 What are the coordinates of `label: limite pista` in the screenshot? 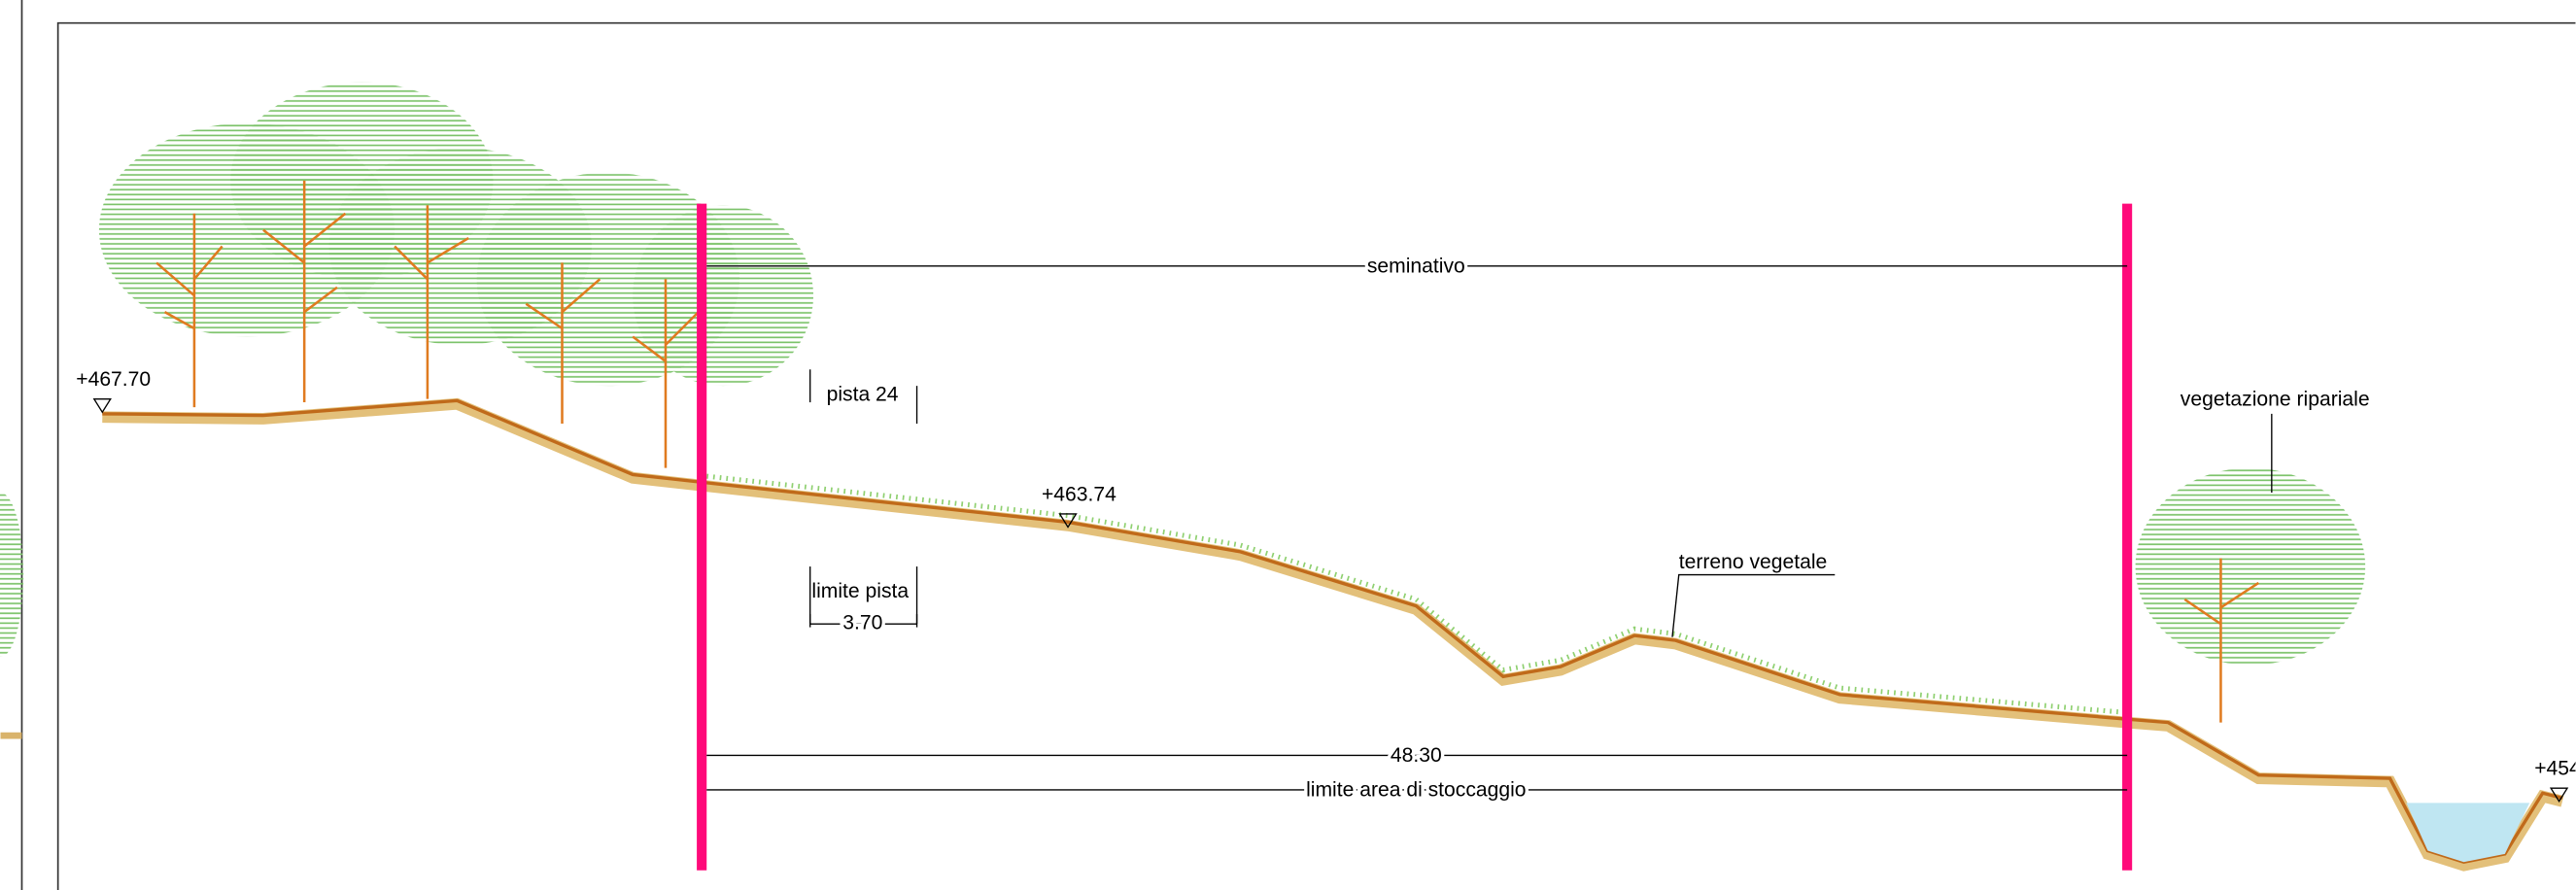 It's located at (860, 591).